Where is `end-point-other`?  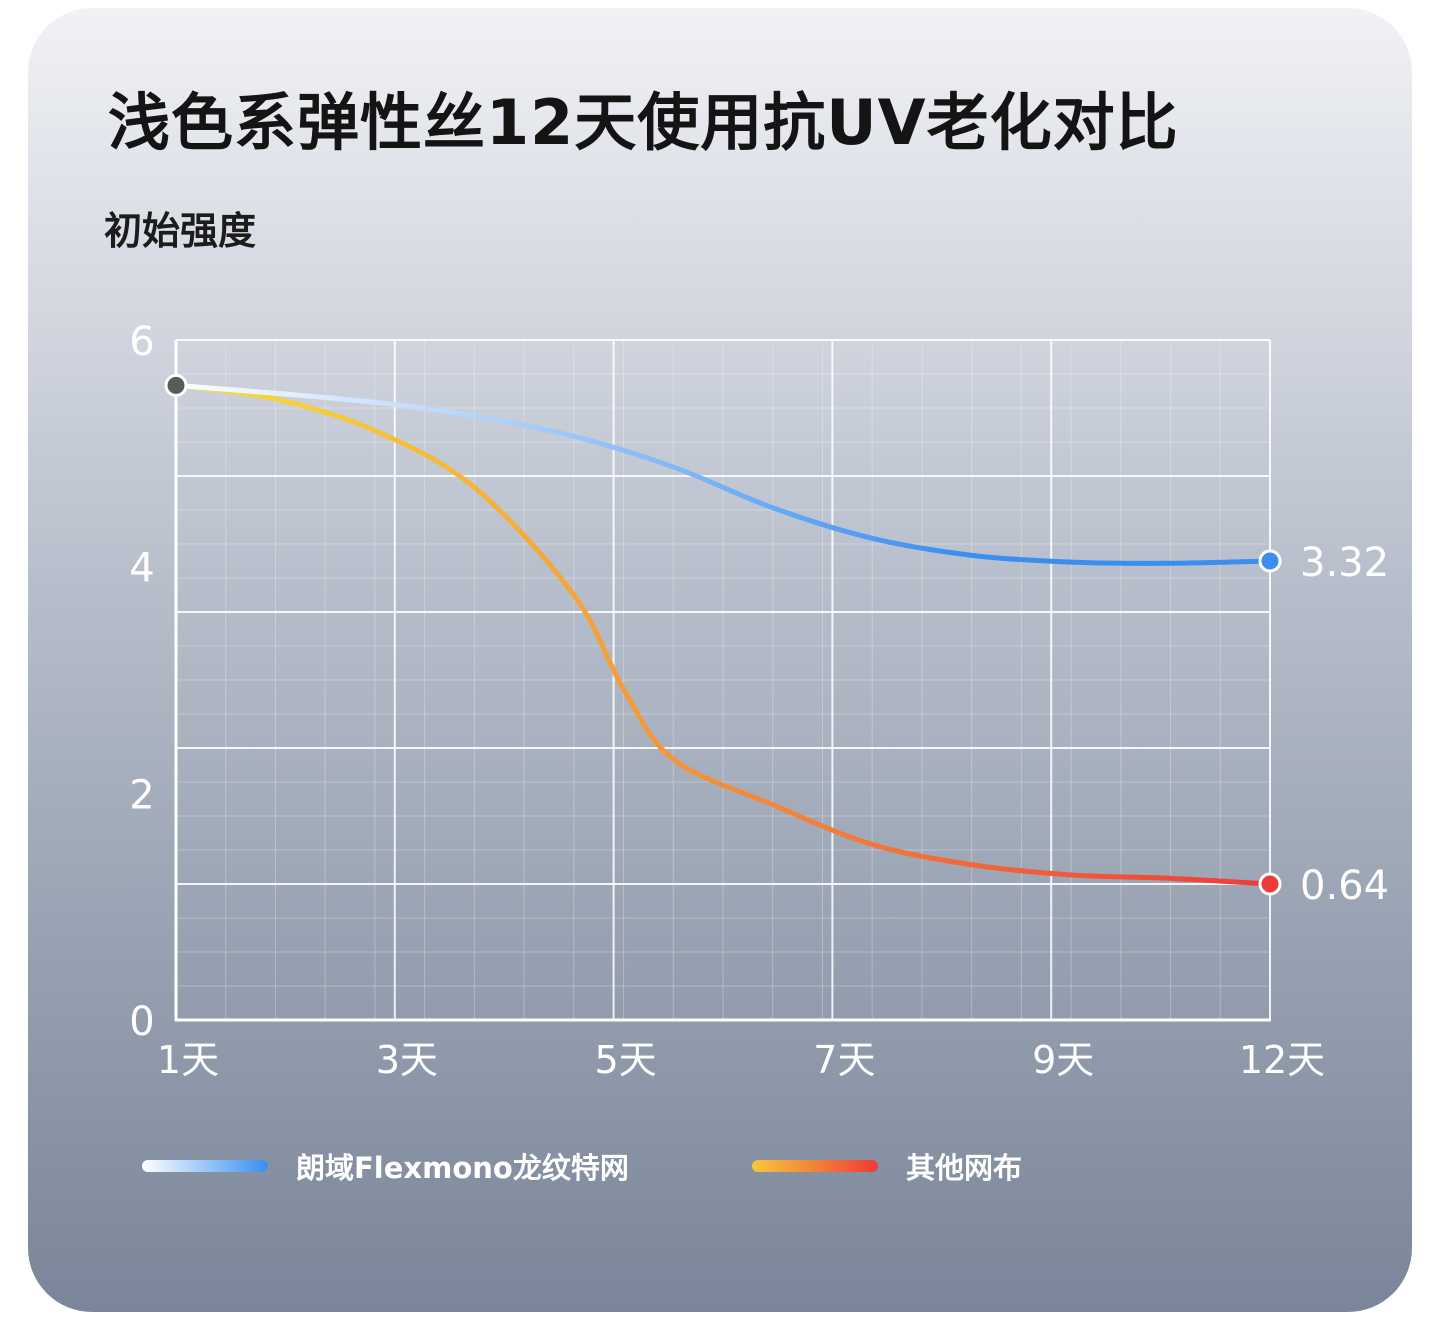
end-point-other is located at coordinates (1270, 884).